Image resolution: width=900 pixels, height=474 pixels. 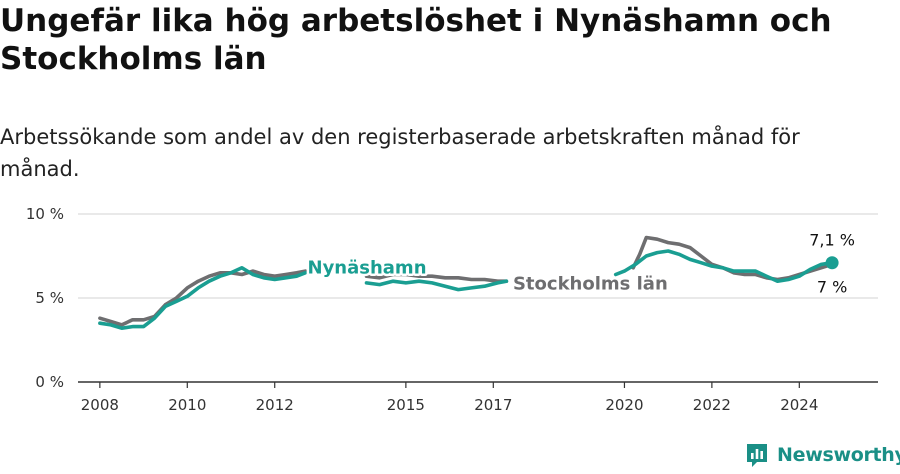 I want to click on nynashamn-end-label: 7,1 %, so click(x=832, y=240).